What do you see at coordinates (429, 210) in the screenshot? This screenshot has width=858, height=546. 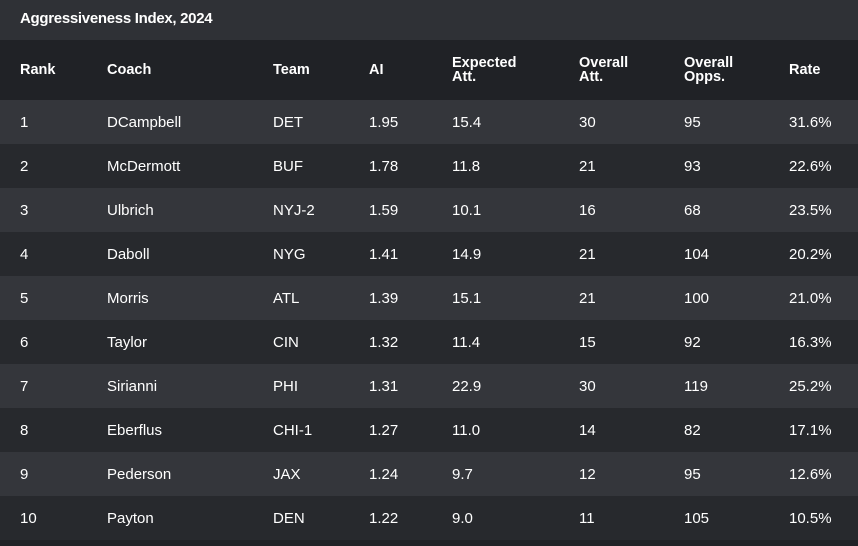 I see `table-row: 3 Ulbrich NYJ-2 1.59 10.1 16 68 23.5%` at bounding box center [429, 210].